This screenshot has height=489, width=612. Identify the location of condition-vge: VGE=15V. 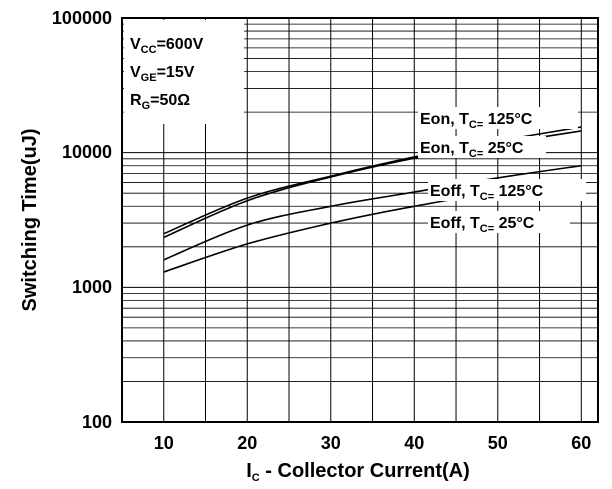
(162, 74).